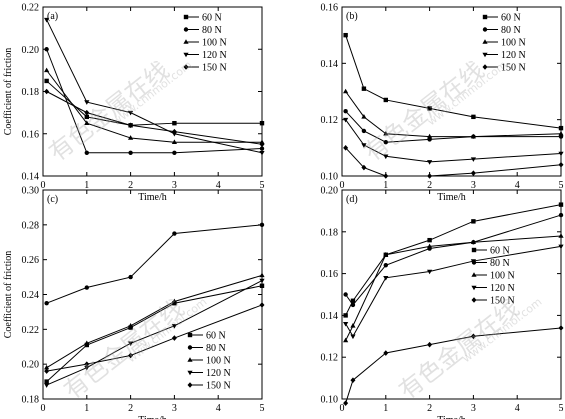  Describe the element at coordinates (8, 92) in the screenshot. I see `y-axis-label: Coefficient of friction` at that location.